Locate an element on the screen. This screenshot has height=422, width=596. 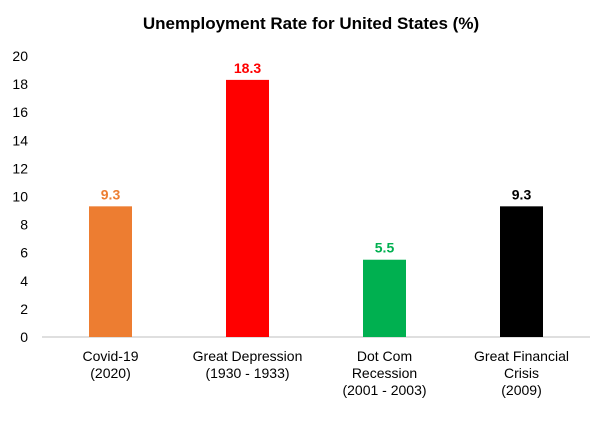
category-label: Covid-19 (2020) is located at coordinates (110, 364).